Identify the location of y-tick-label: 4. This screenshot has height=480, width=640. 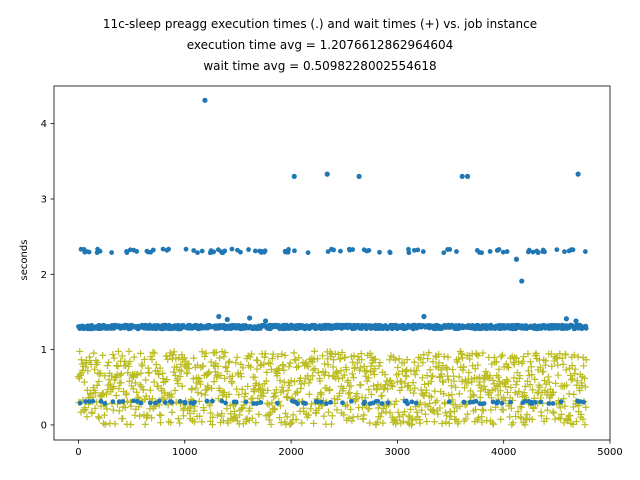
(44, 124).